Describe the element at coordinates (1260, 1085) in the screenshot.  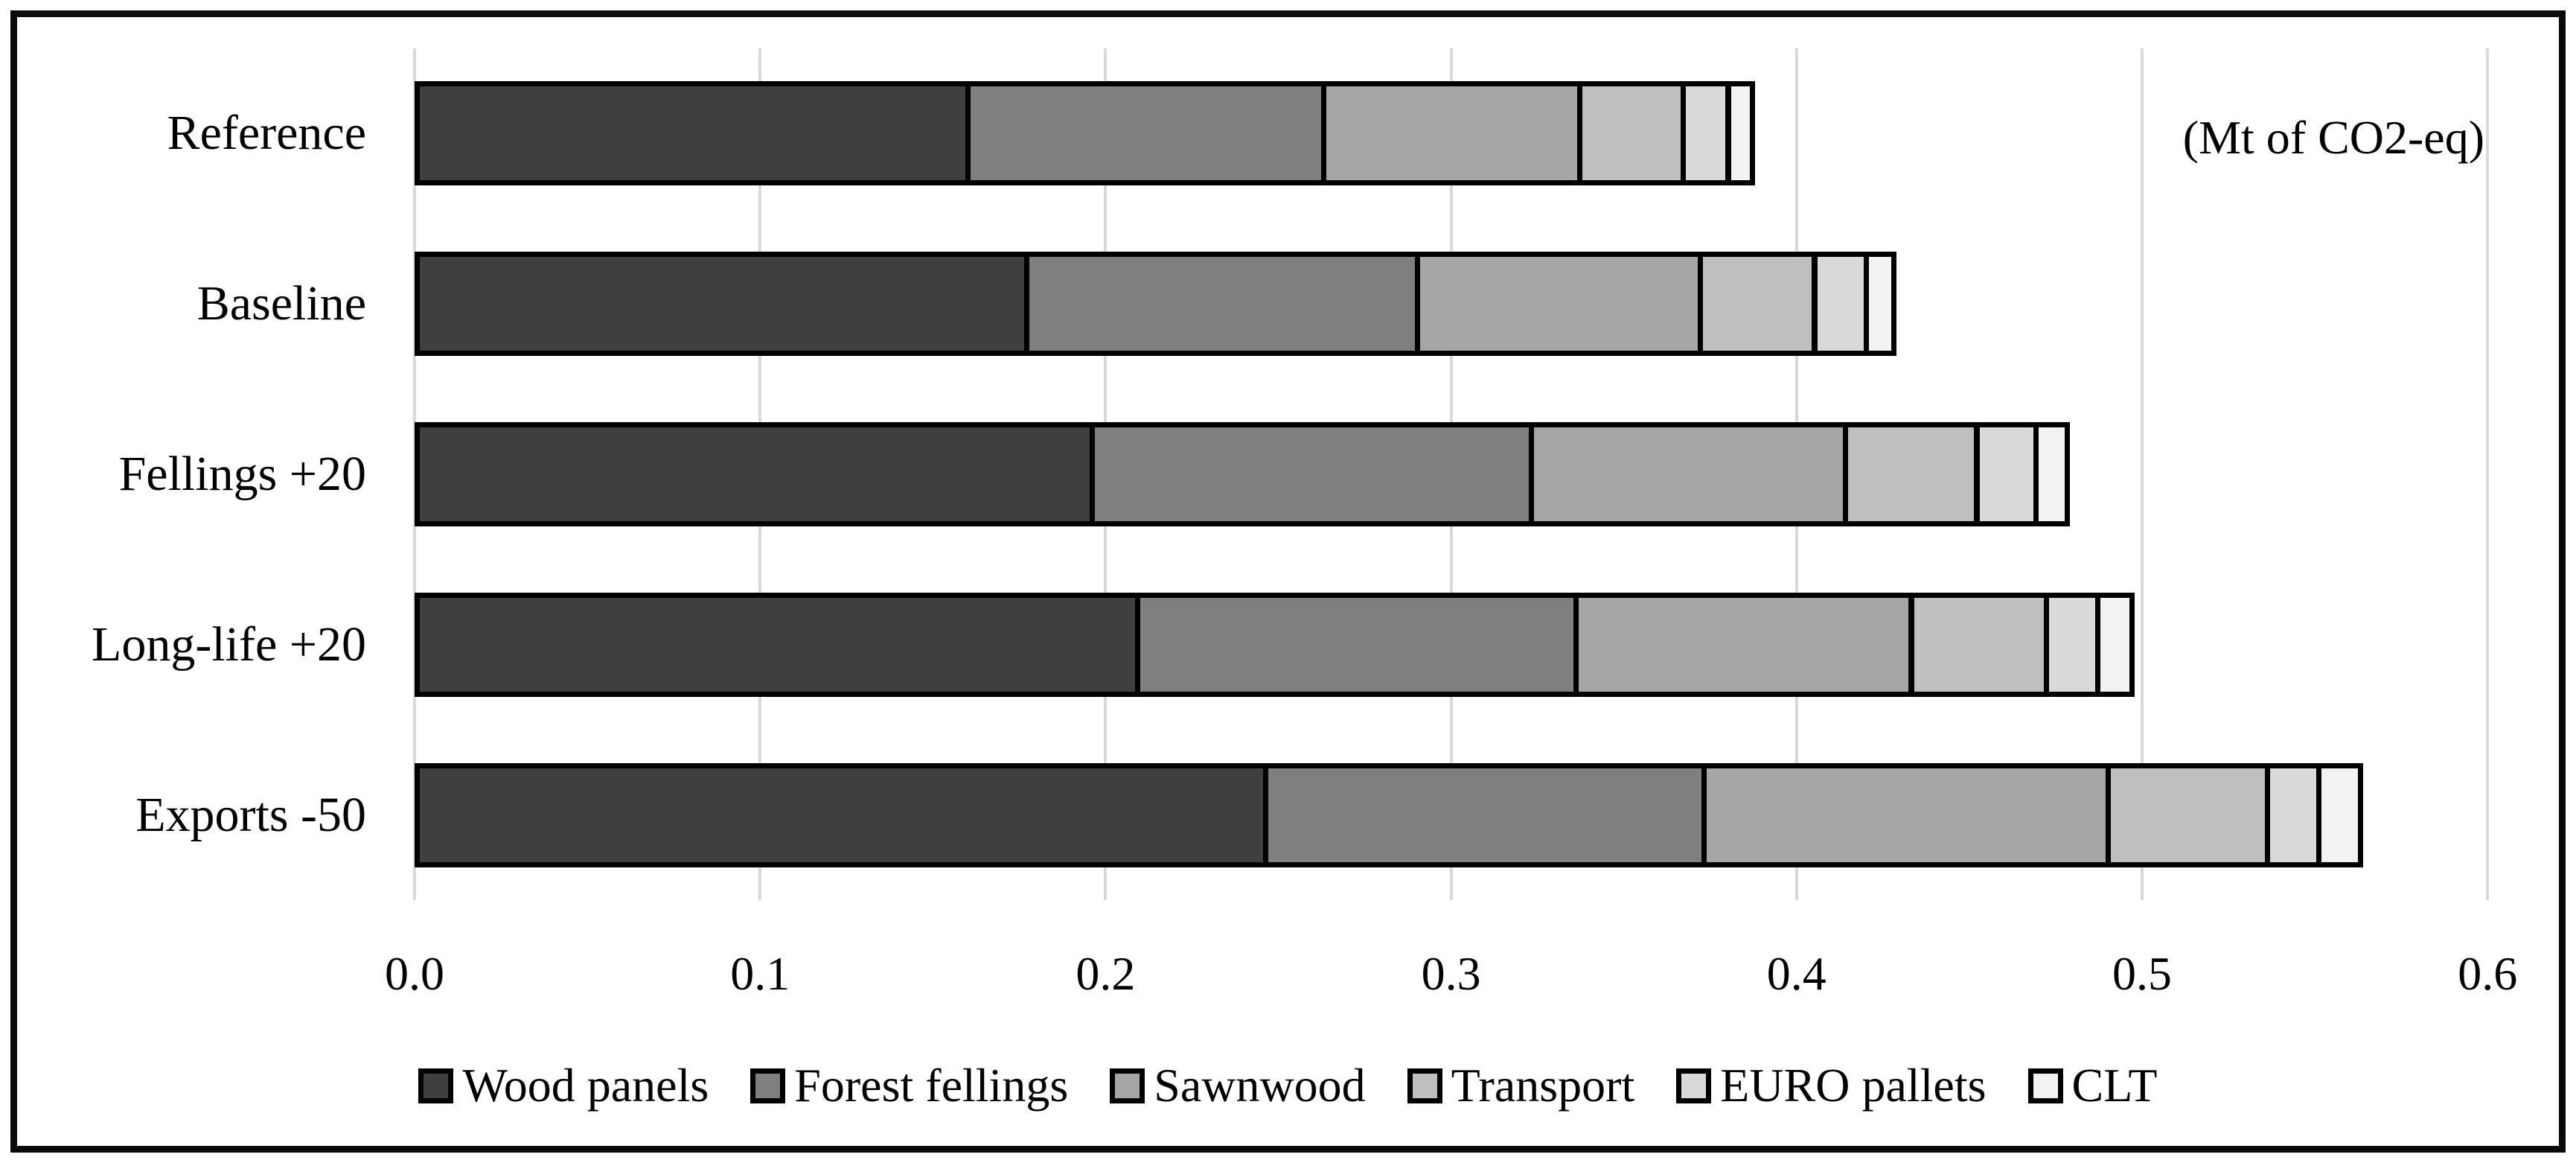
I see `legend-label: Sawnwood` at that location.